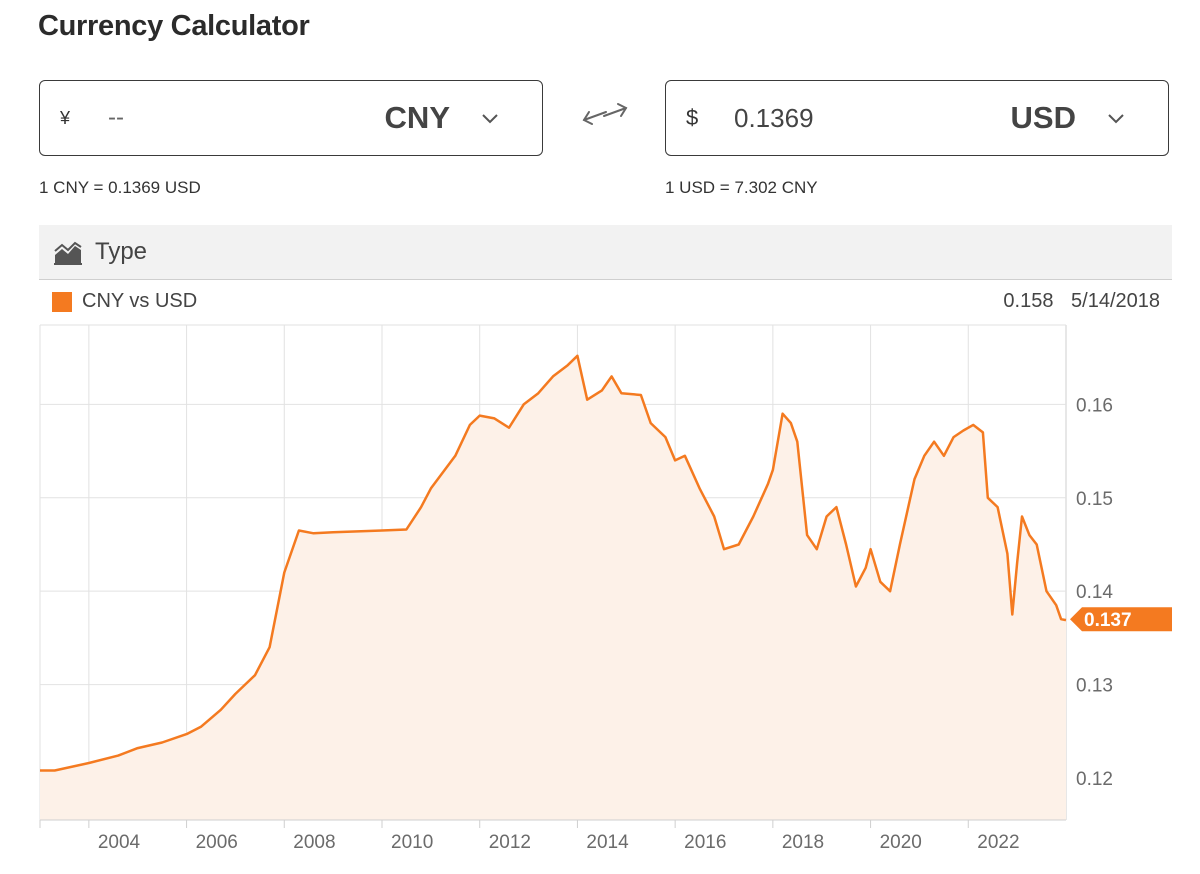  Describe the element at coordinates (119, 842) in the screenshot. I see `x-tick-label: 2004` at that location.